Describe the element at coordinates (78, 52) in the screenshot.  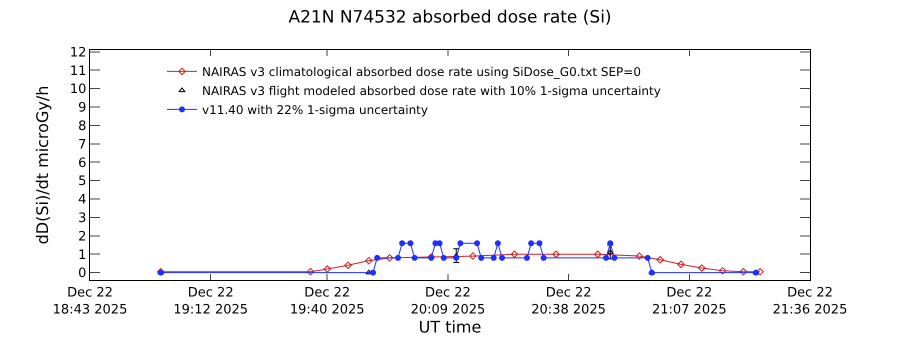
I see `y-tick-label: 12` at that location.